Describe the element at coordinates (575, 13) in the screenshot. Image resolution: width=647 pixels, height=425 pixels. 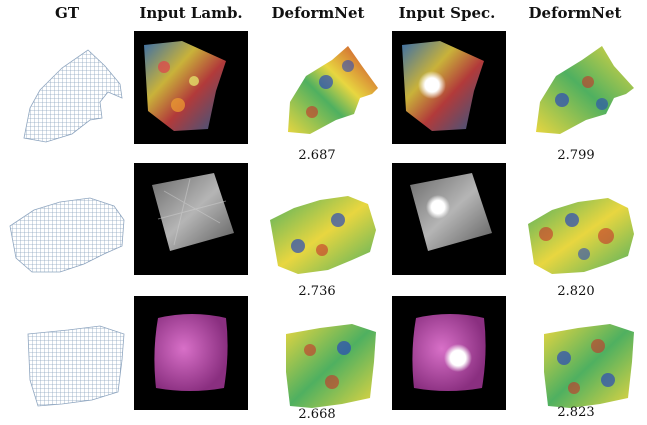
I see `header-deformnet-specular: DeformNet` at that location.